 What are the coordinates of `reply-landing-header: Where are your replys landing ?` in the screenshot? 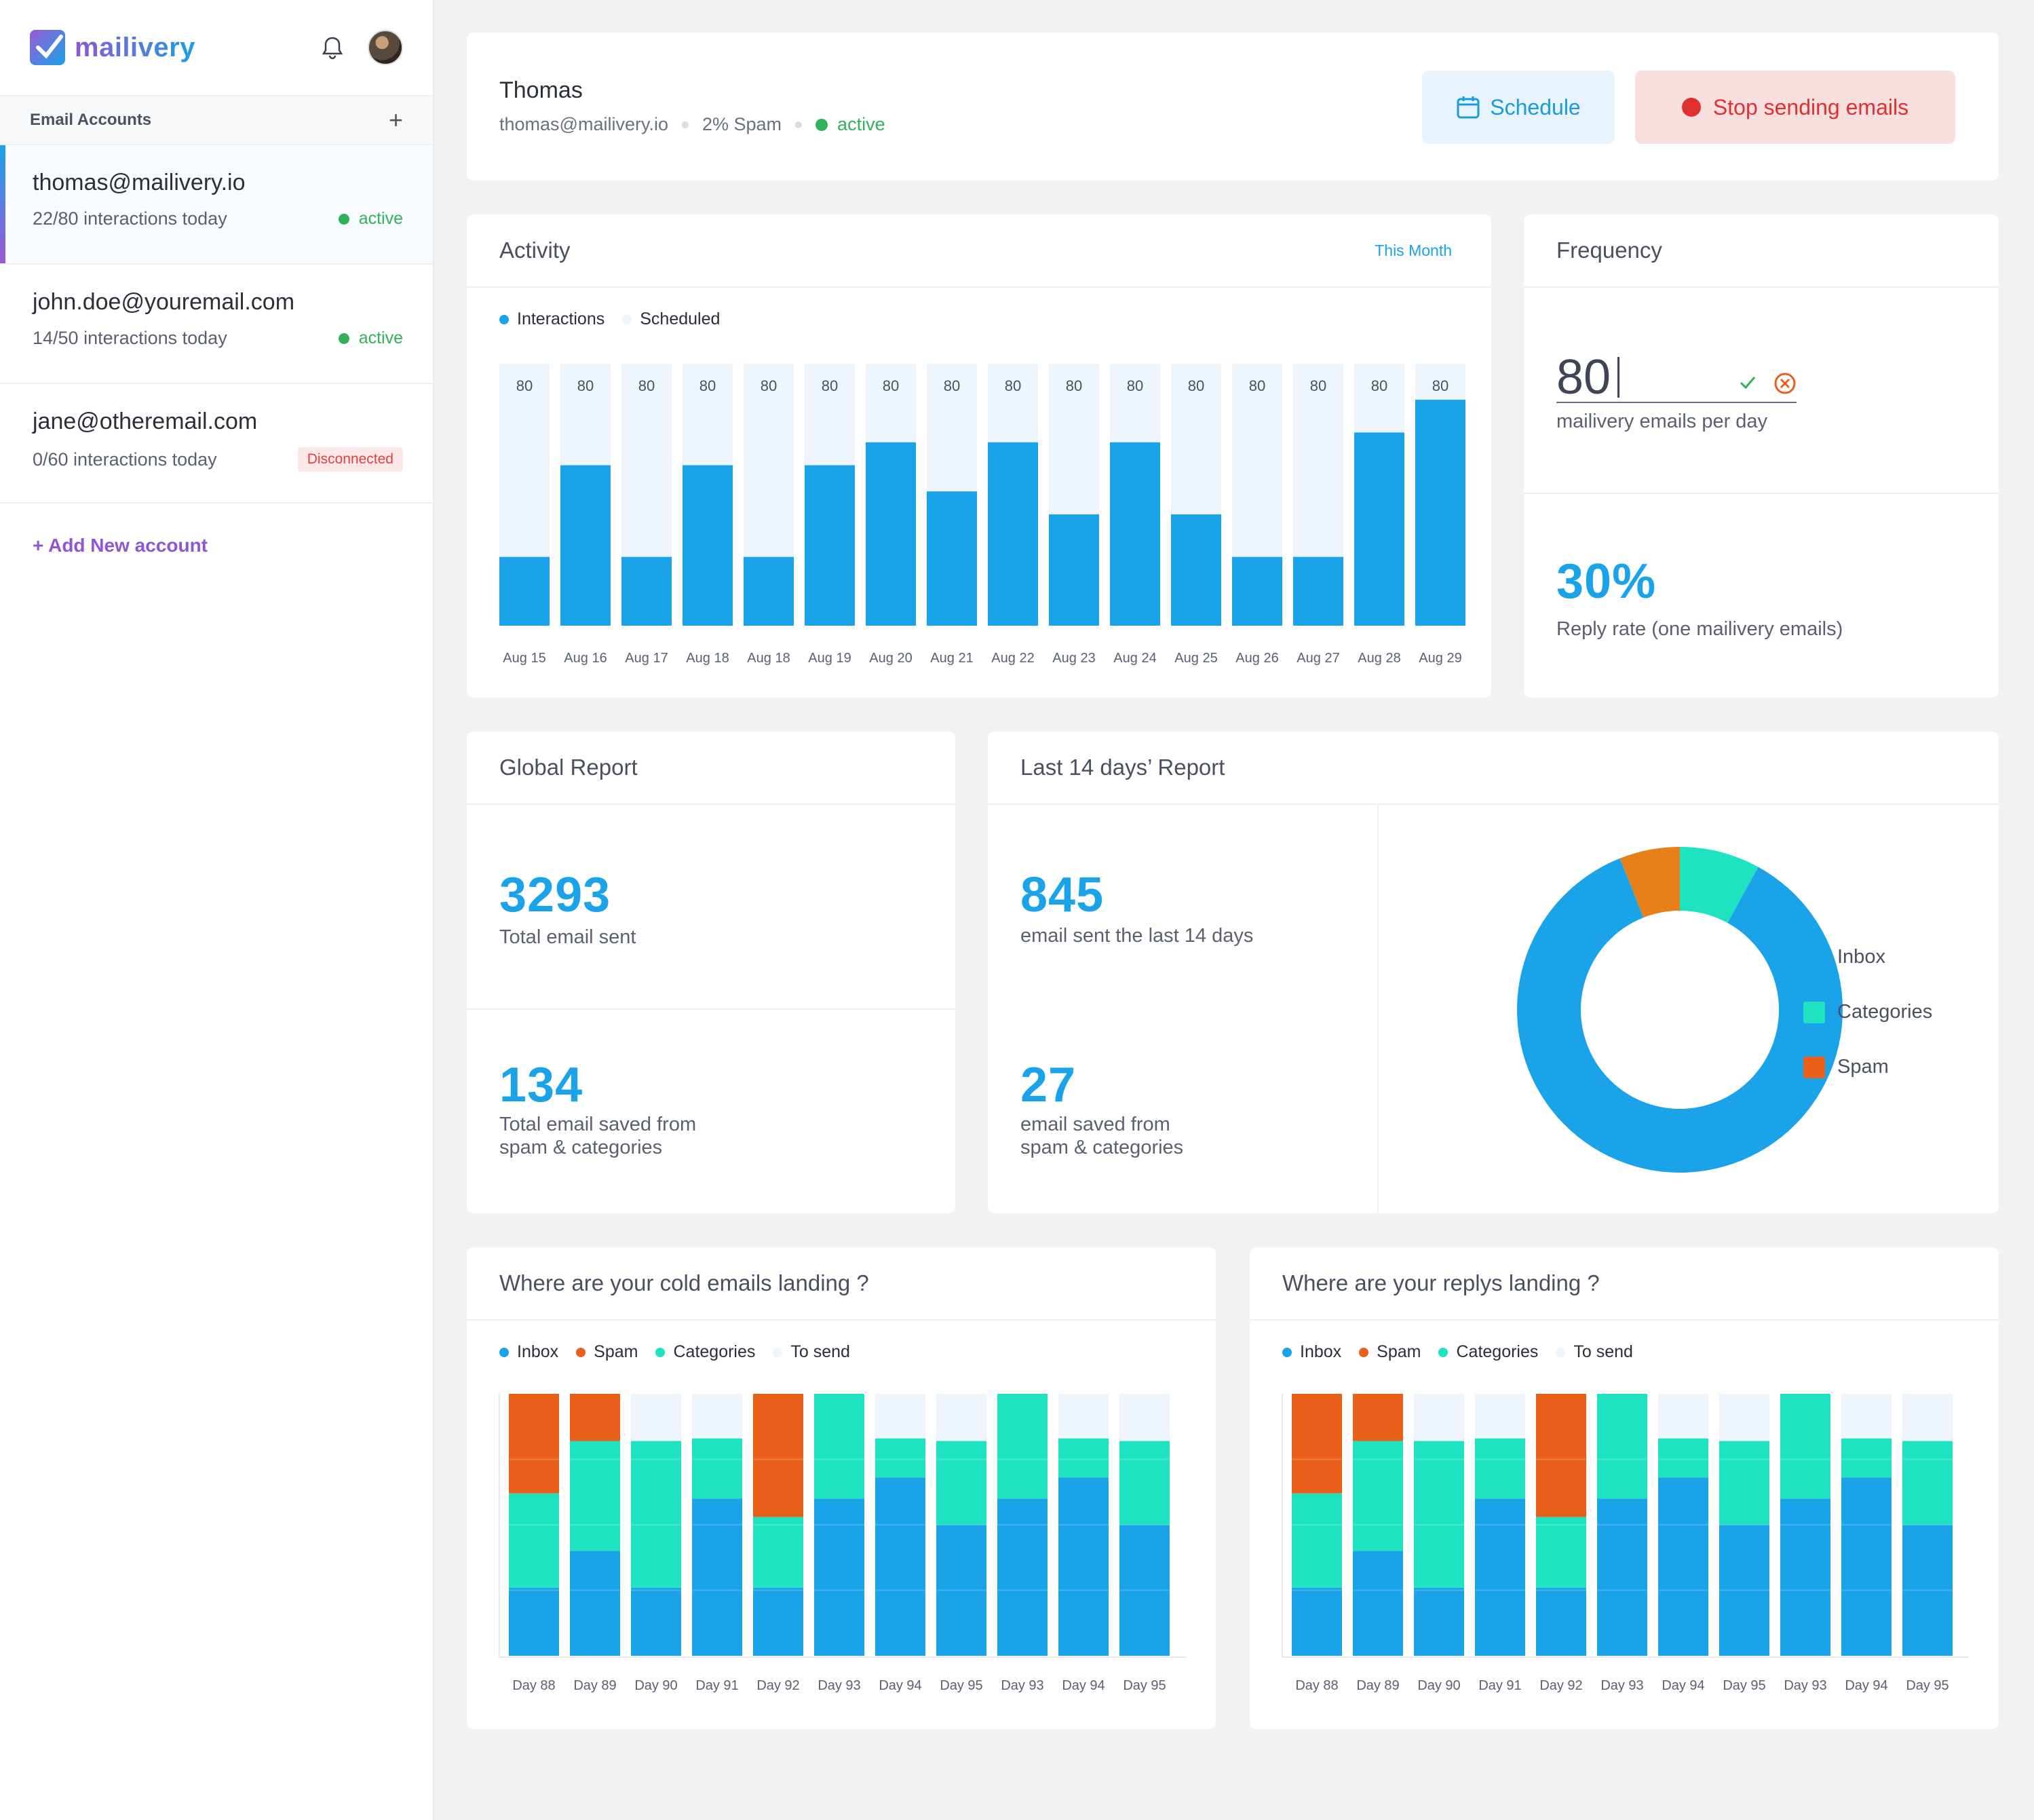 It's located at (1624, 1284).